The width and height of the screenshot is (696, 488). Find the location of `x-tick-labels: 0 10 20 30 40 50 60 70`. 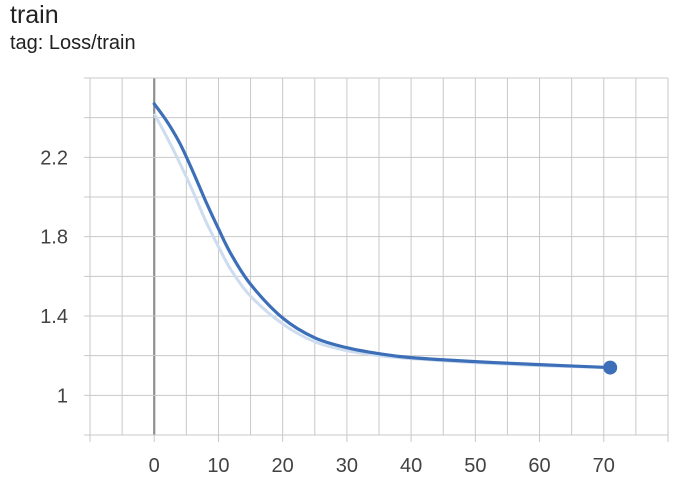

x-tick-labels: 0 10 20 30 40 50 60 70 is located at coordinates (382, 466).